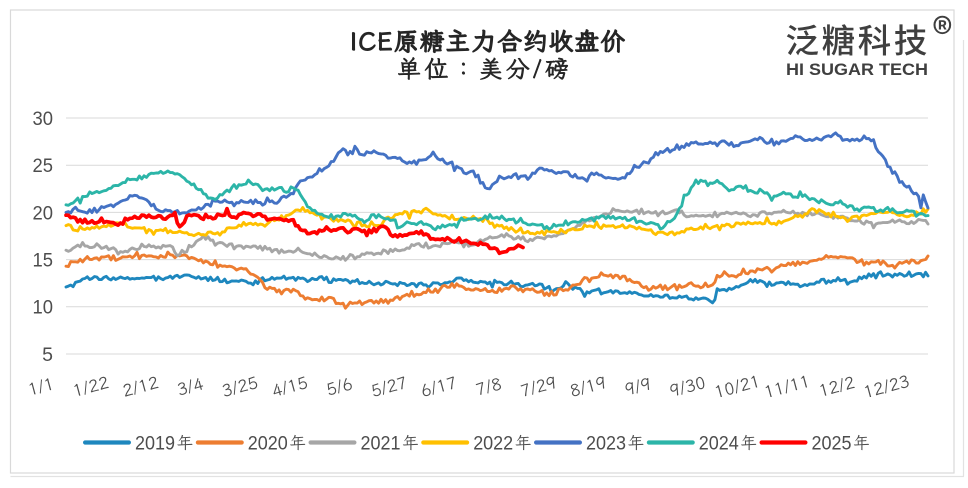  What do you see at coordinates (43, 166) in the screenshot?
I see `svg-text: 25` at bounding box center [43, 166].